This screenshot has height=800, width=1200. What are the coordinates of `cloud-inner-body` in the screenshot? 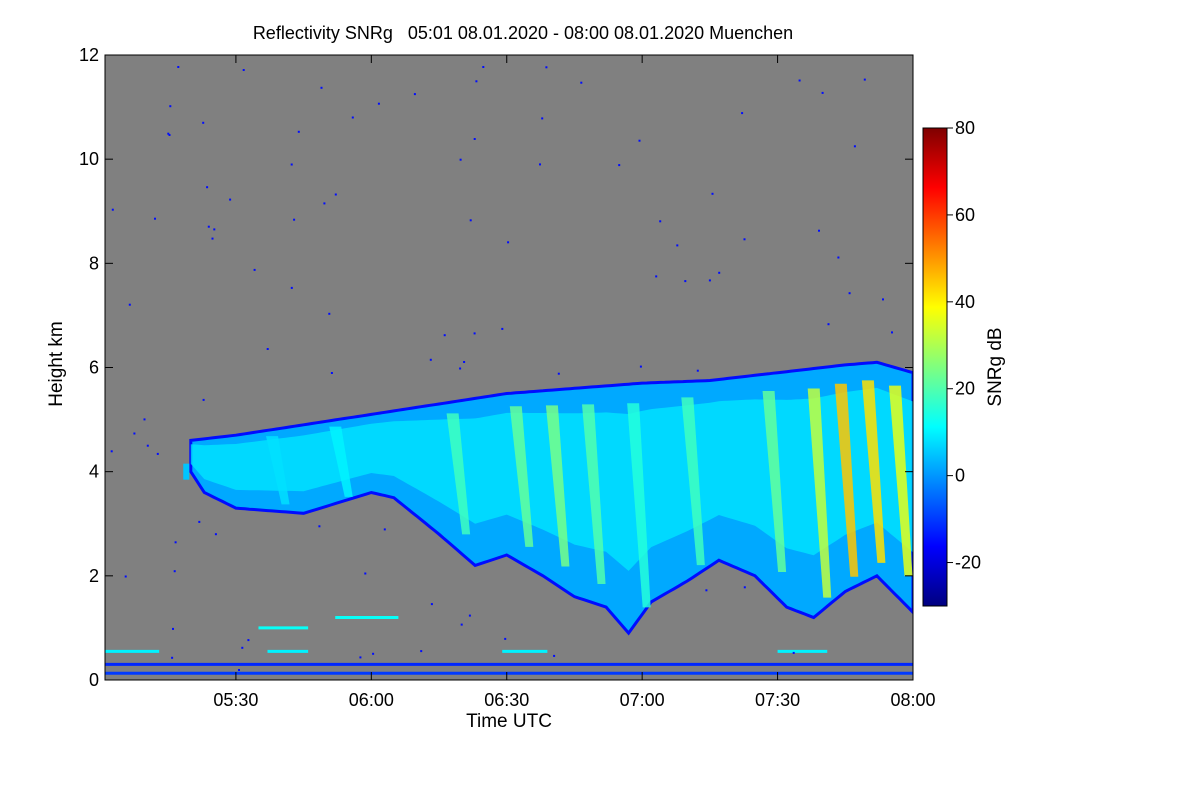 It's located at (551, 479).